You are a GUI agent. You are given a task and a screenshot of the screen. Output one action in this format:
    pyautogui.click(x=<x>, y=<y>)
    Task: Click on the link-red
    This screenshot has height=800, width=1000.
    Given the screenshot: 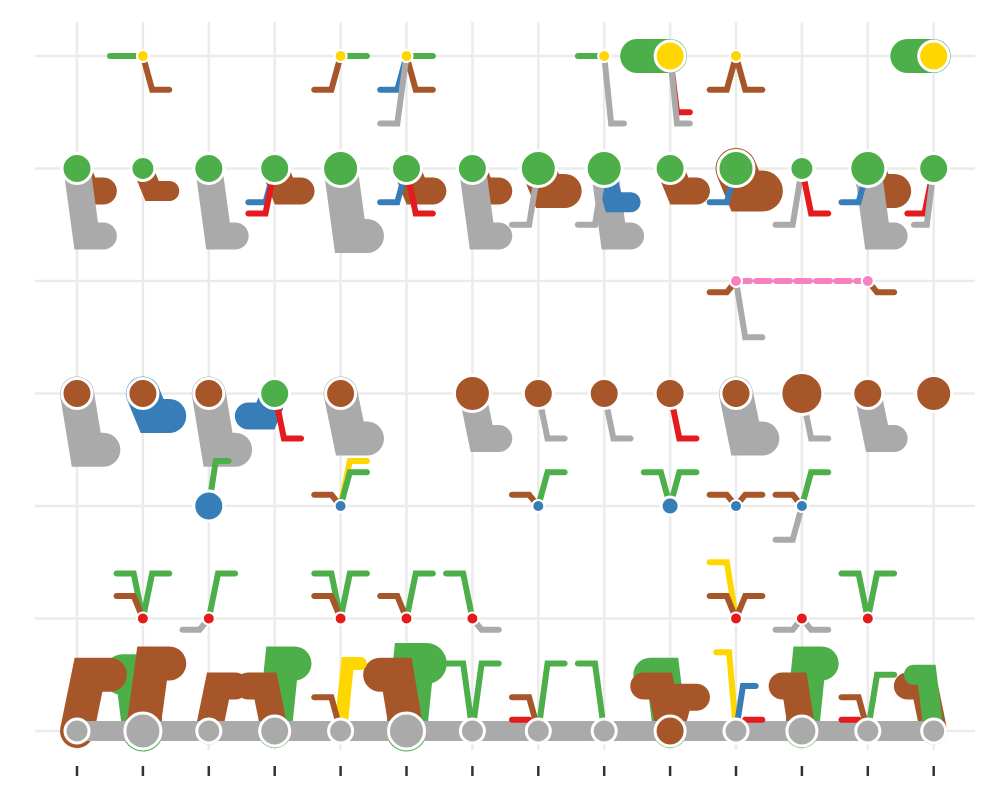 What is the action you would take?
    pyautogui.click(x=815, y=191)
    